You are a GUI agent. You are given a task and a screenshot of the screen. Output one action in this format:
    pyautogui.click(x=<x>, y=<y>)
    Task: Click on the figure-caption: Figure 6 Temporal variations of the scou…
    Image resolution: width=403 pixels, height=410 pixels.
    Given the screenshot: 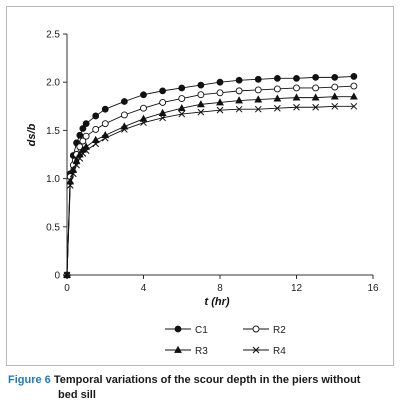 What is the action you would take?
    pyautogui.click(x=203, y=388)
    